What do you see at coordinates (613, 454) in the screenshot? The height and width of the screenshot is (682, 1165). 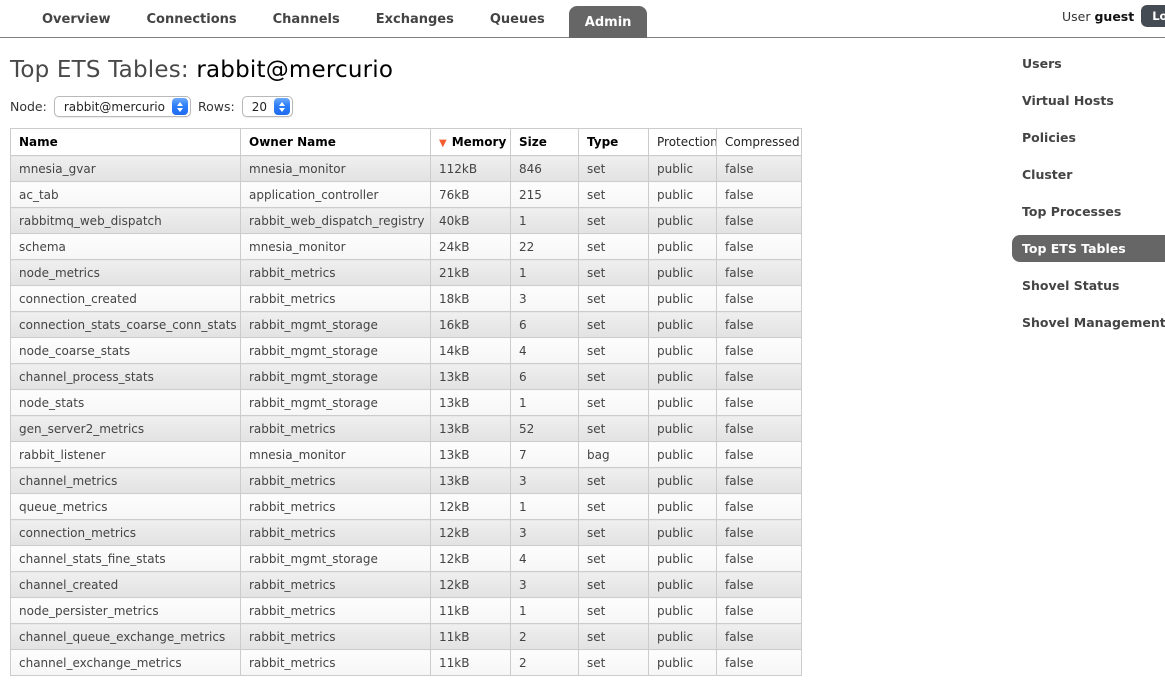 I see `table-cell: bag` at bounding box center [613, 454].